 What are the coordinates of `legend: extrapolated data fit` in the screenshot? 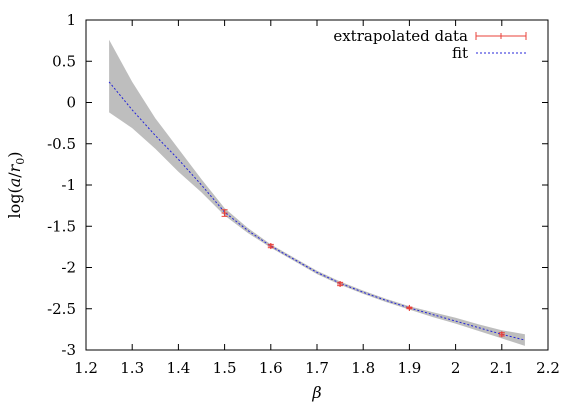 It's located at (430, 44).